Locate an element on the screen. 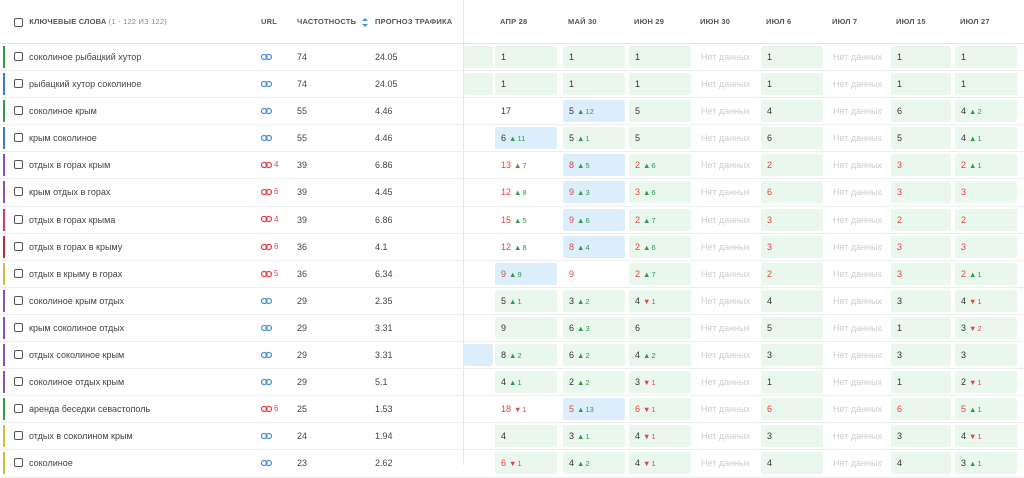 This screenshot has width=1024, height=478. position-cell: 6 ▲11 is located at coordinates (526, 138).